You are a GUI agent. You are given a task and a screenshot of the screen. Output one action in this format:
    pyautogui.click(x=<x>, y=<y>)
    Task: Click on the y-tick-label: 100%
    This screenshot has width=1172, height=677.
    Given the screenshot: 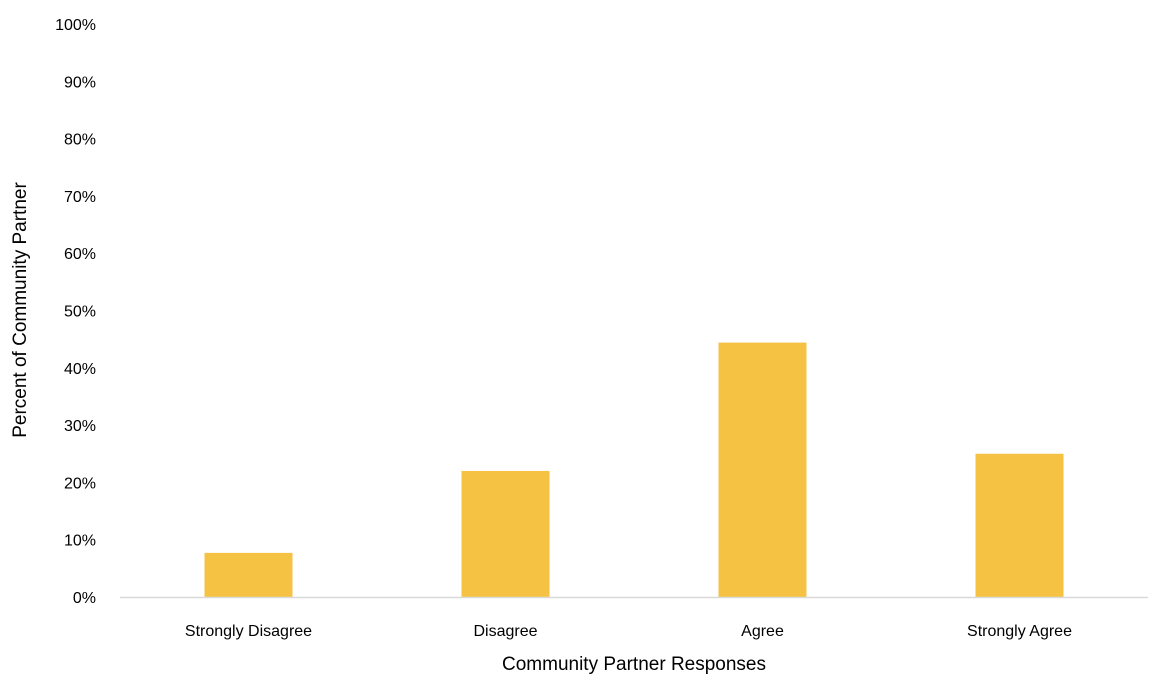 What is the action you would take?
    pyautogui.click(x=75, y=25)
    